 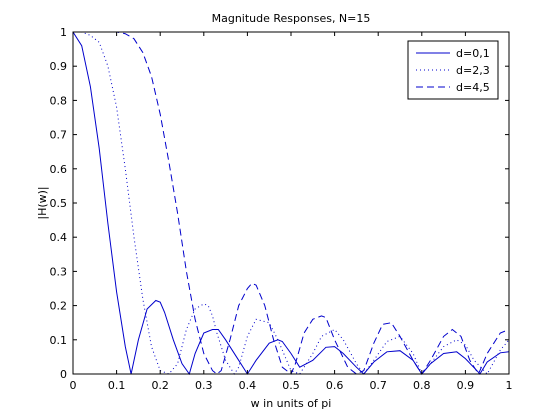 What do you see at coordinates (63, 32) in the screenshot?
I see `y-tick-label: 1` at bounding box center [63, 32].